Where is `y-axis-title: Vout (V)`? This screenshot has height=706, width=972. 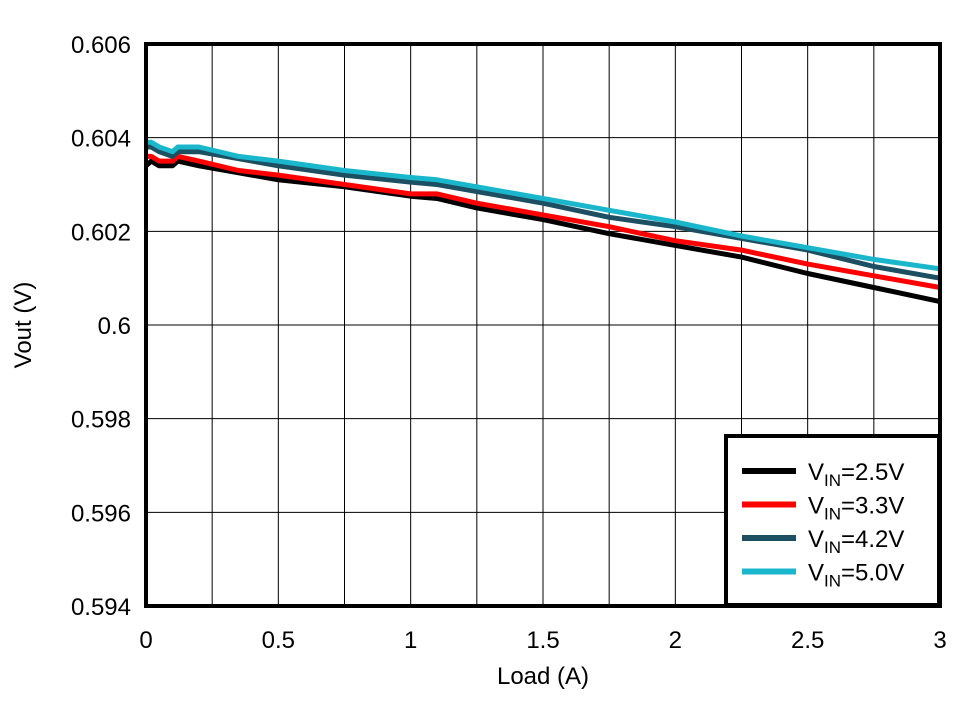
y-axis-title: Vout (V) is located at coordinates (23, 325).